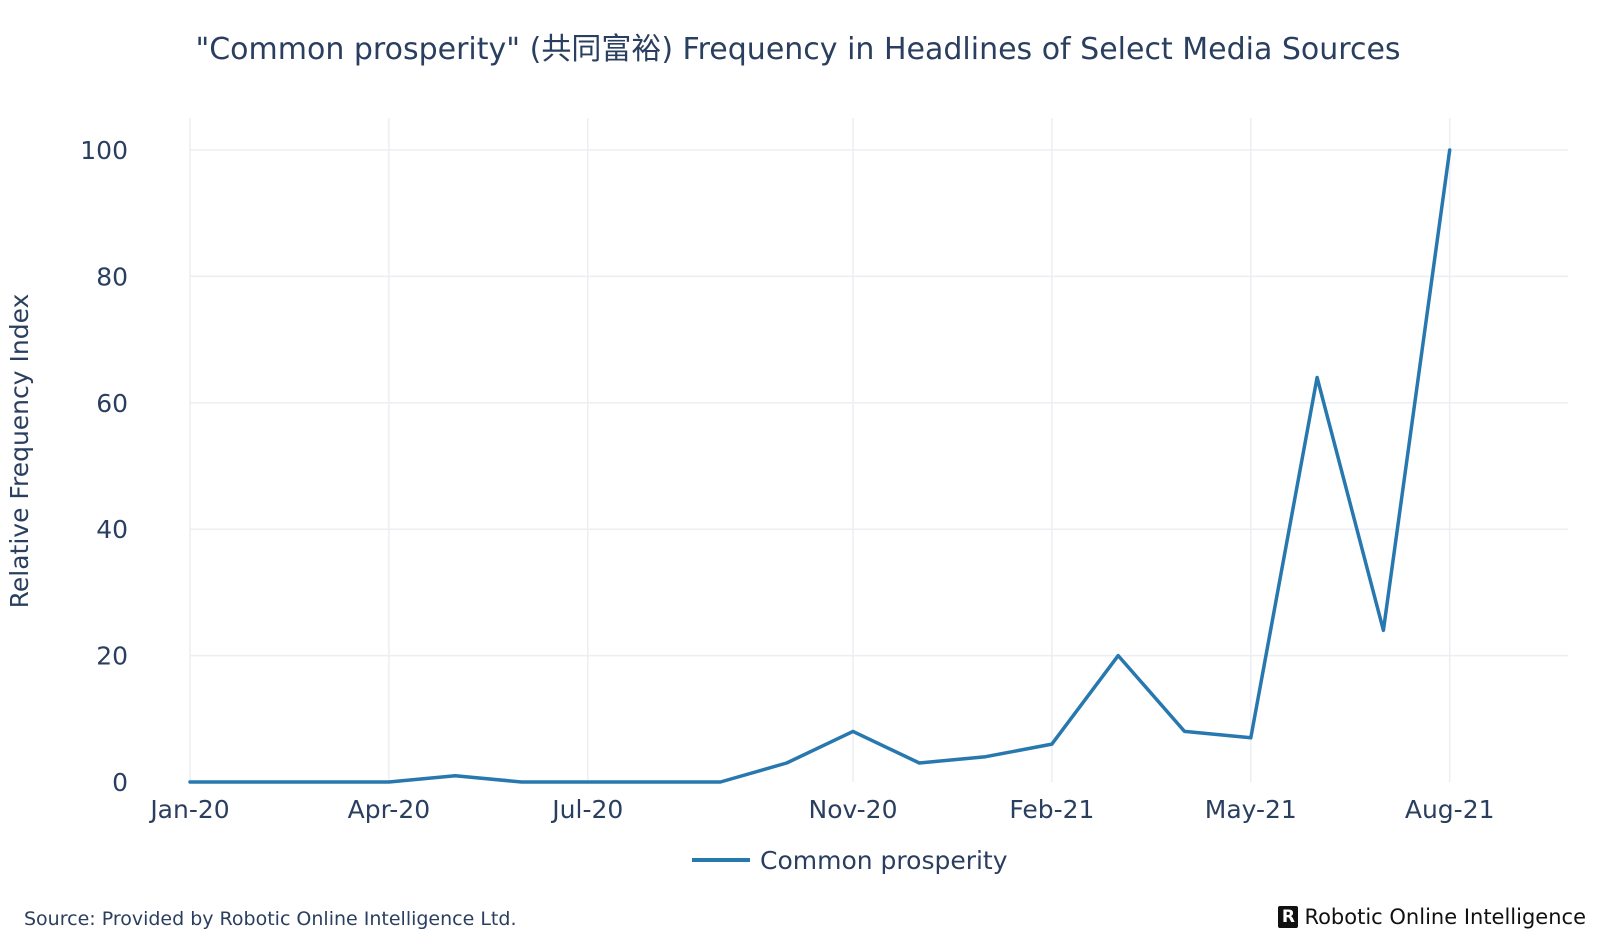  I want to click on y-tick-label: 20, so click(112, 656).